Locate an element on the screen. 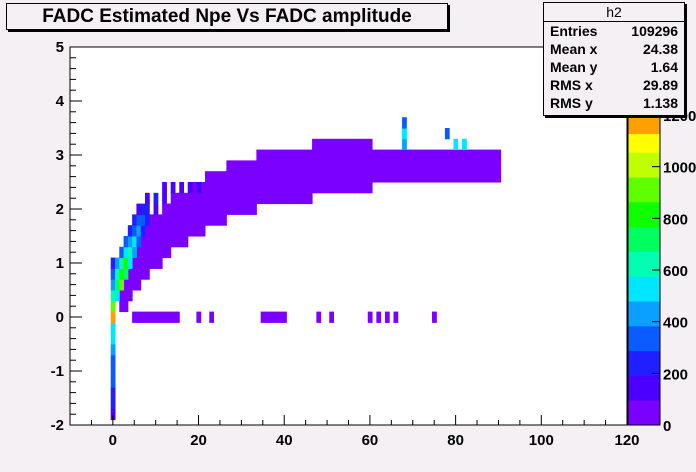  stats-value: 1.138 is located at coordinates (660, 103).